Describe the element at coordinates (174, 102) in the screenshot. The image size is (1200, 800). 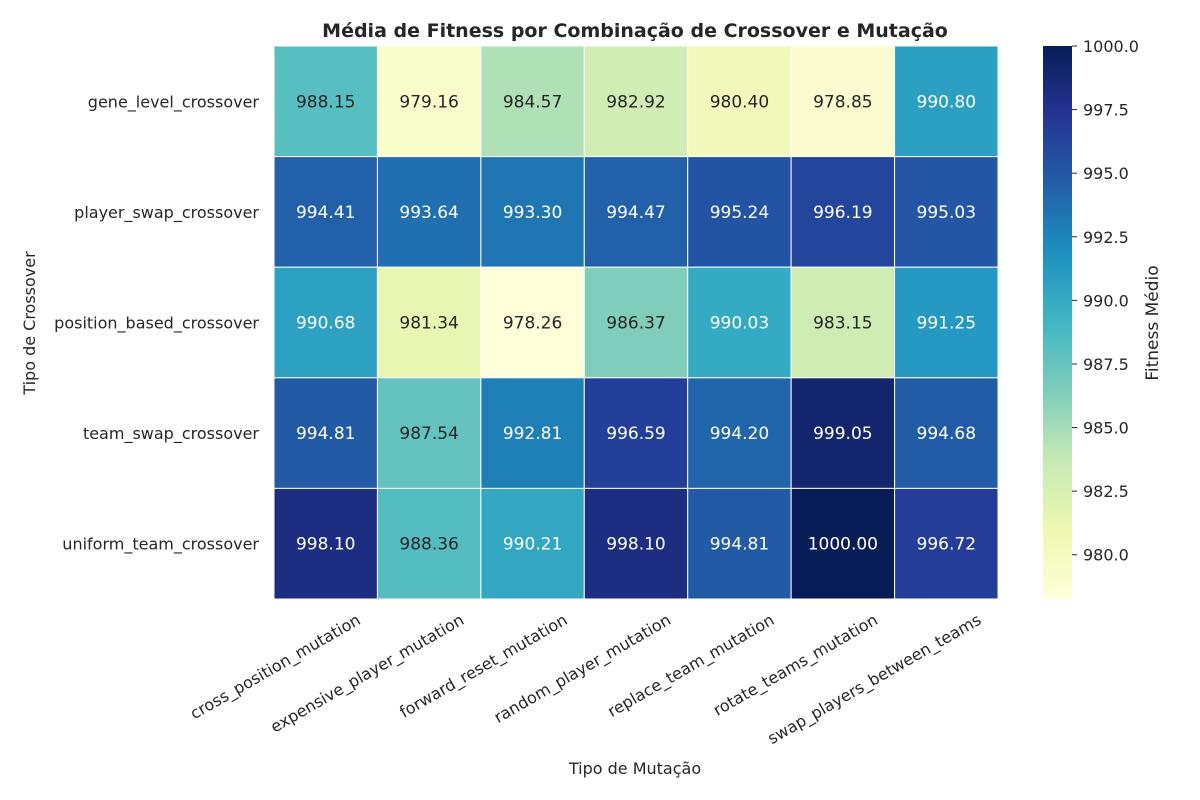
I see `y-tick-label: gene_level_crossover` at that location.